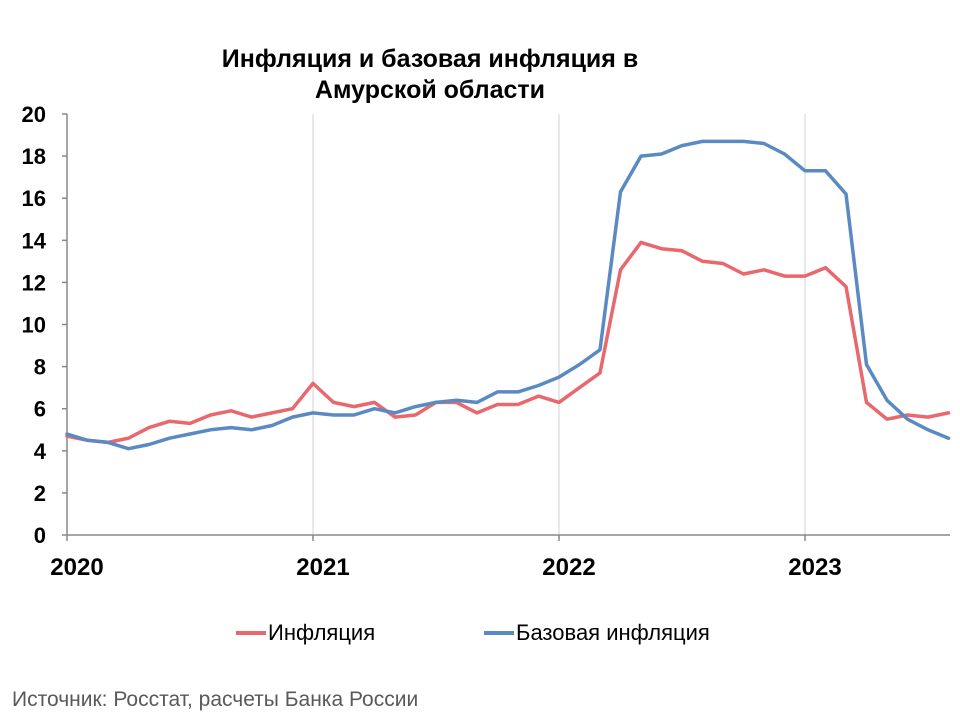  I want to click on chart-title-line-2: Амурской области, so click(430, 90).